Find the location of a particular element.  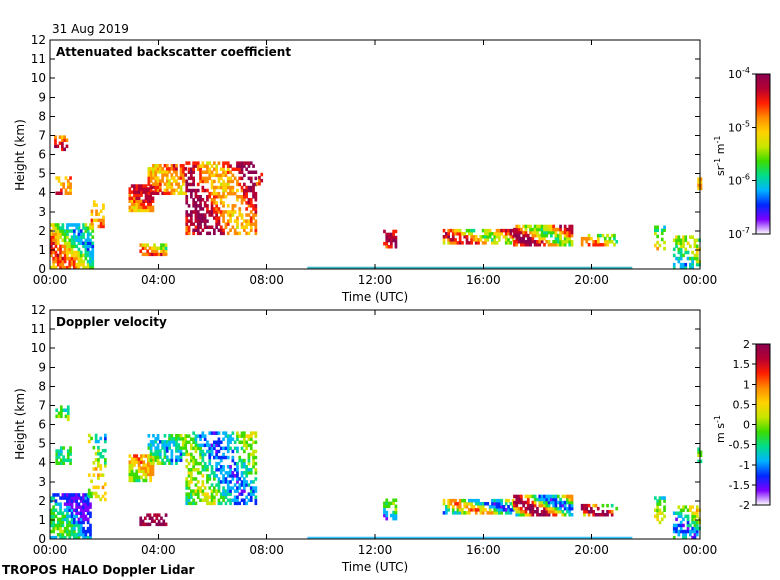

x-tick-label: 12:00 is located at coordinates (375, 280).